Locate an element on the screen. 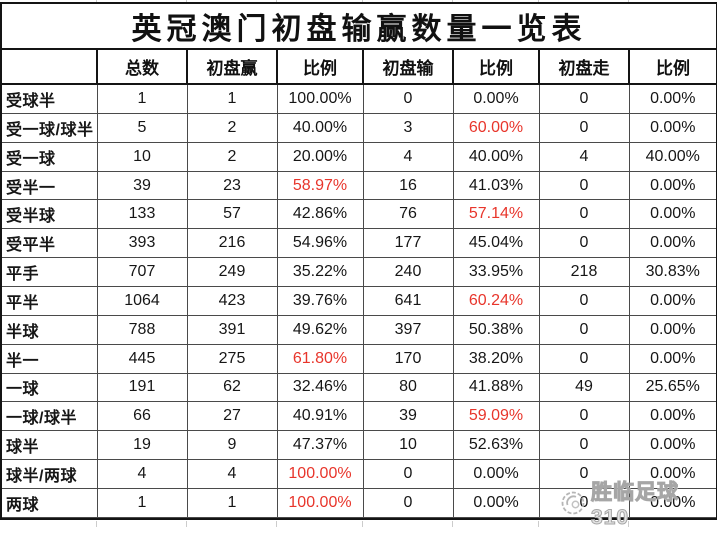 The width and height of the screenshot is (717, 535). cell: 788 is located at coordinates (142, 329).